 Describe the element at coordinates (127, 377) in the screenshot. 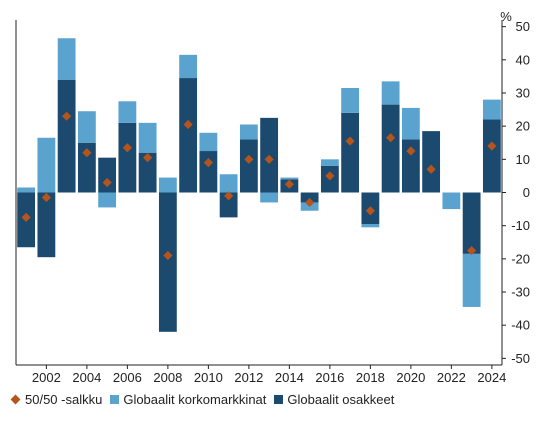

I see `x-tick-label: 2006` at that location.